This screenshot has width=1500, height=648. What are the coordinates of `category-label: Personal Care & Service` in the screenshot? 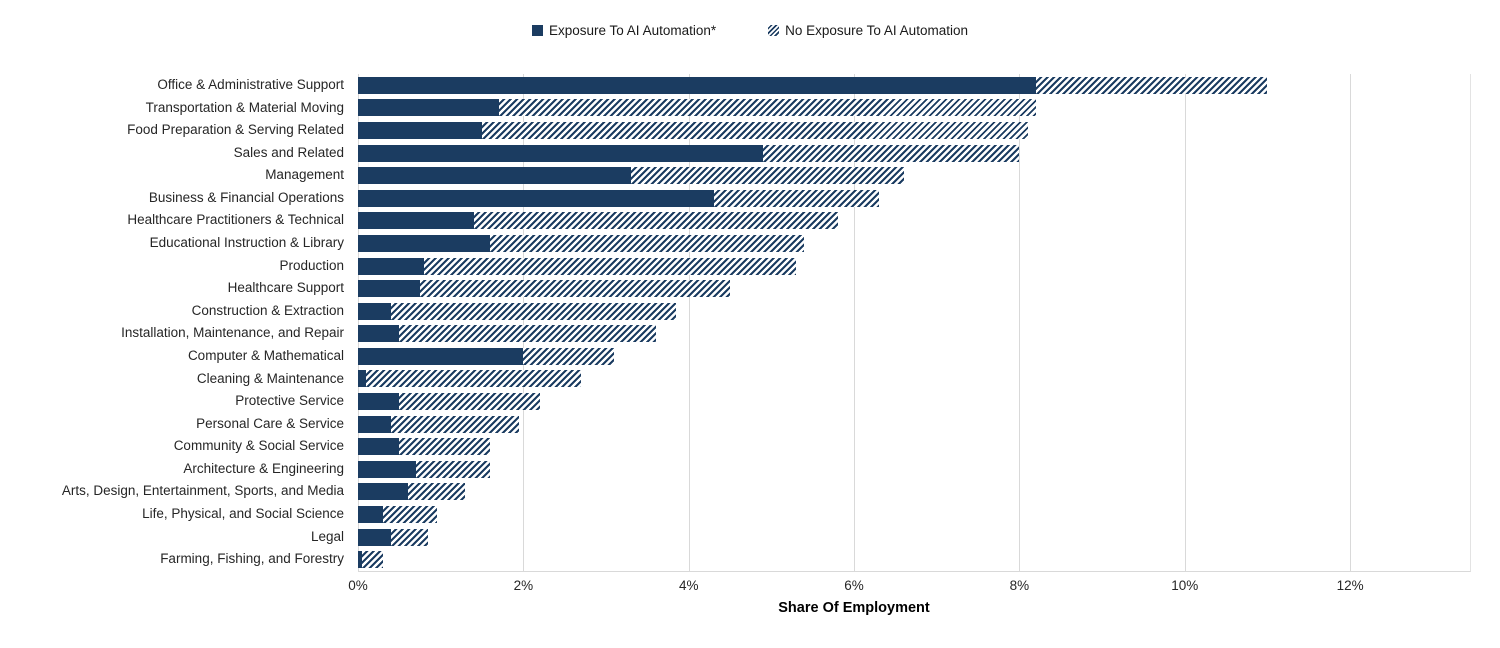 It's located at (270, 423).